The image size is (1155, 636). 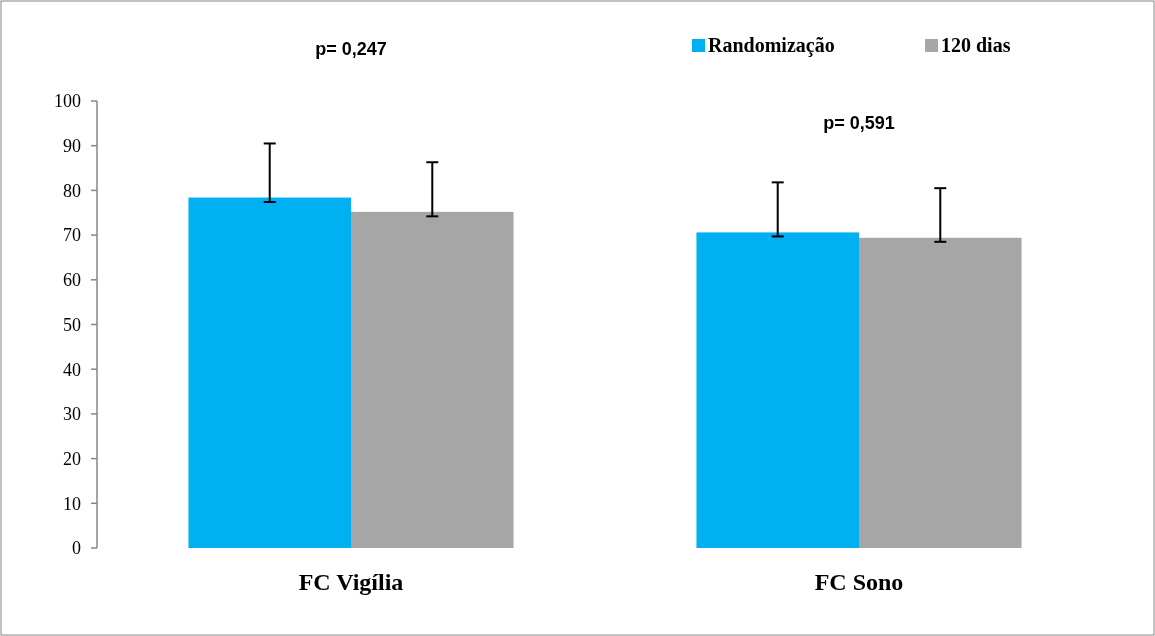 What do you see at coordinates (72, 235) in the screenshot?
I see `y-tick-label: 70` at bounding box center [72, 235].